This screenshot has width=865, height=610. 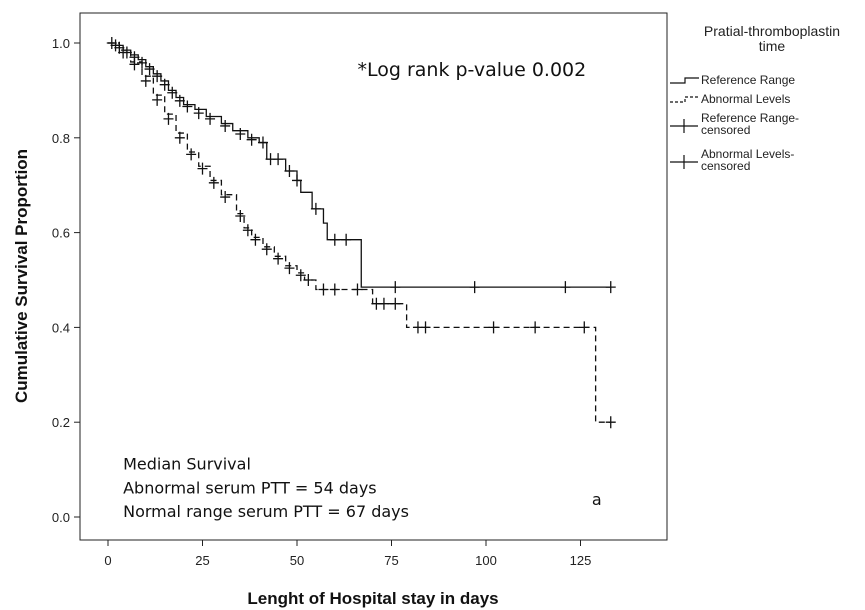 I want to click on x-tick-label: 125, so click(x=581, y=560).